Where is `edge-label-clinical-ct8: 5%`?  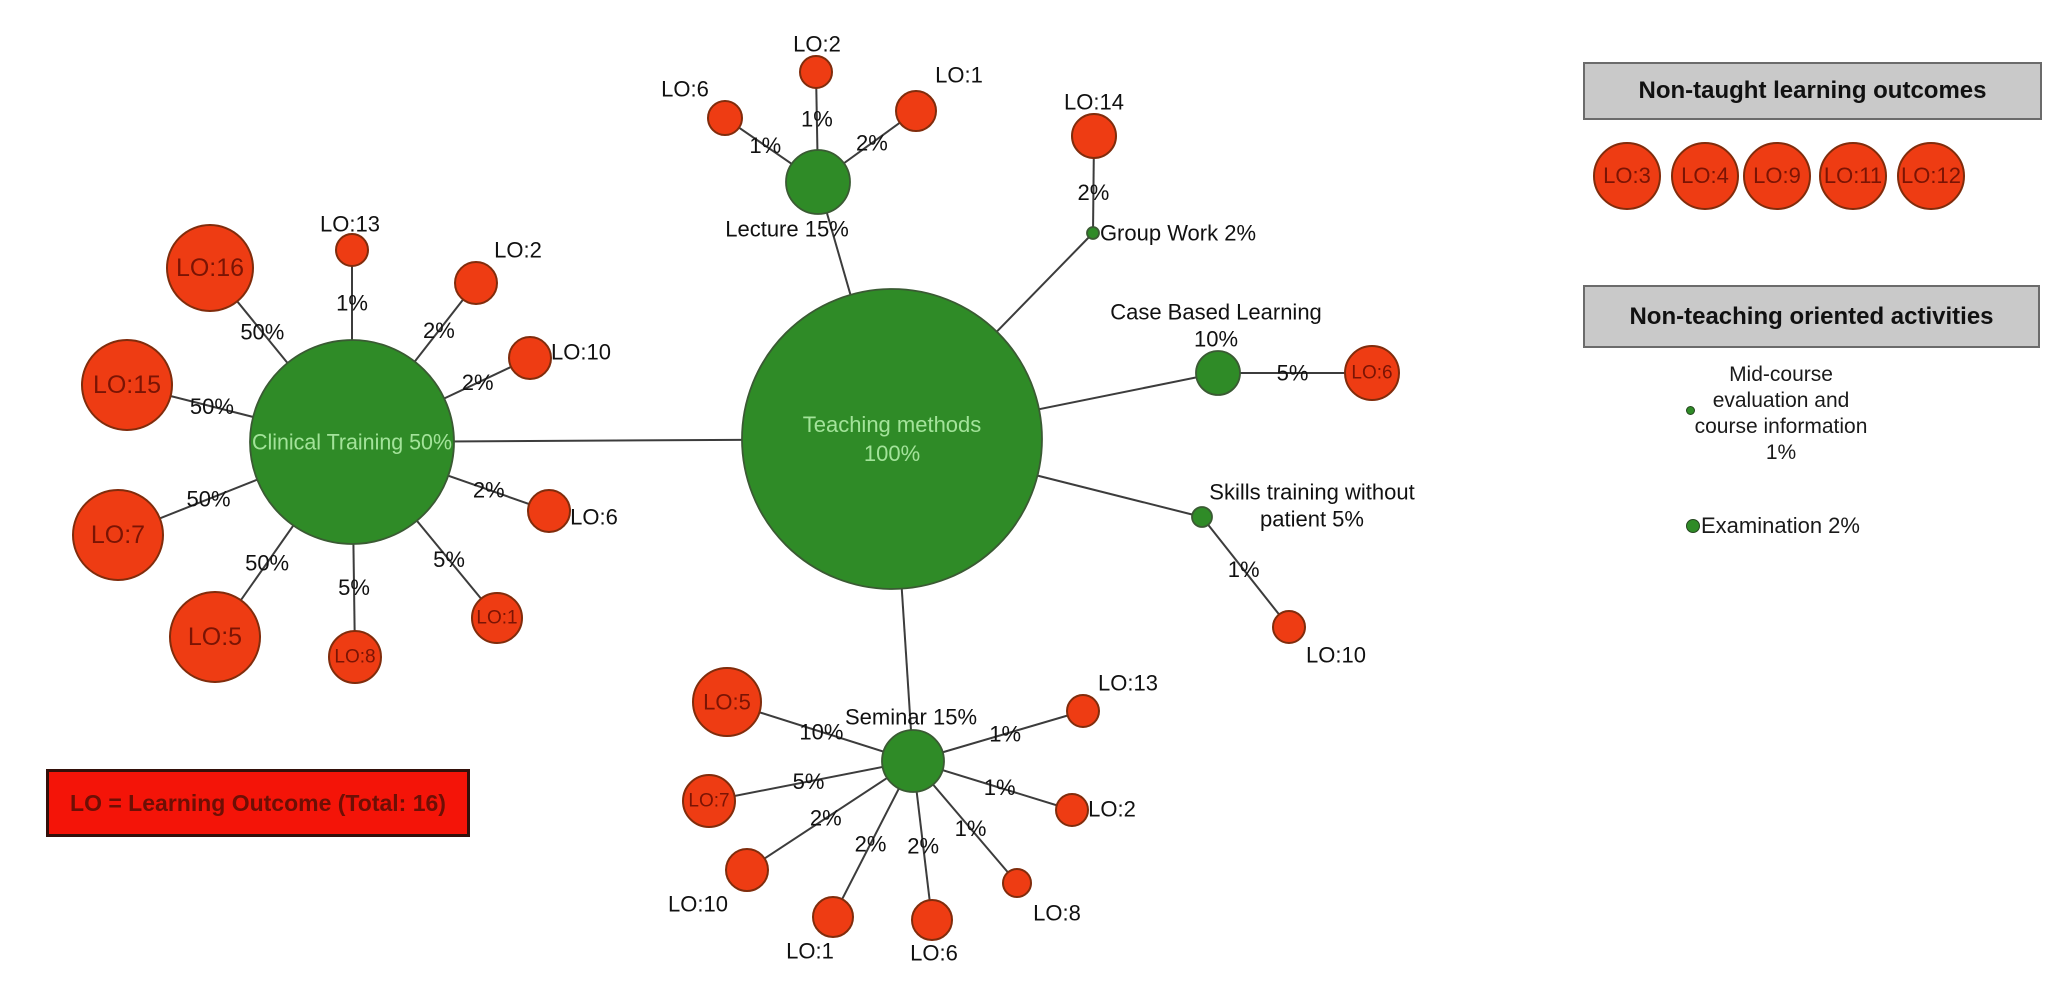 edge-label-clinical-ct8: 5% is located at coordinates (354, 587).